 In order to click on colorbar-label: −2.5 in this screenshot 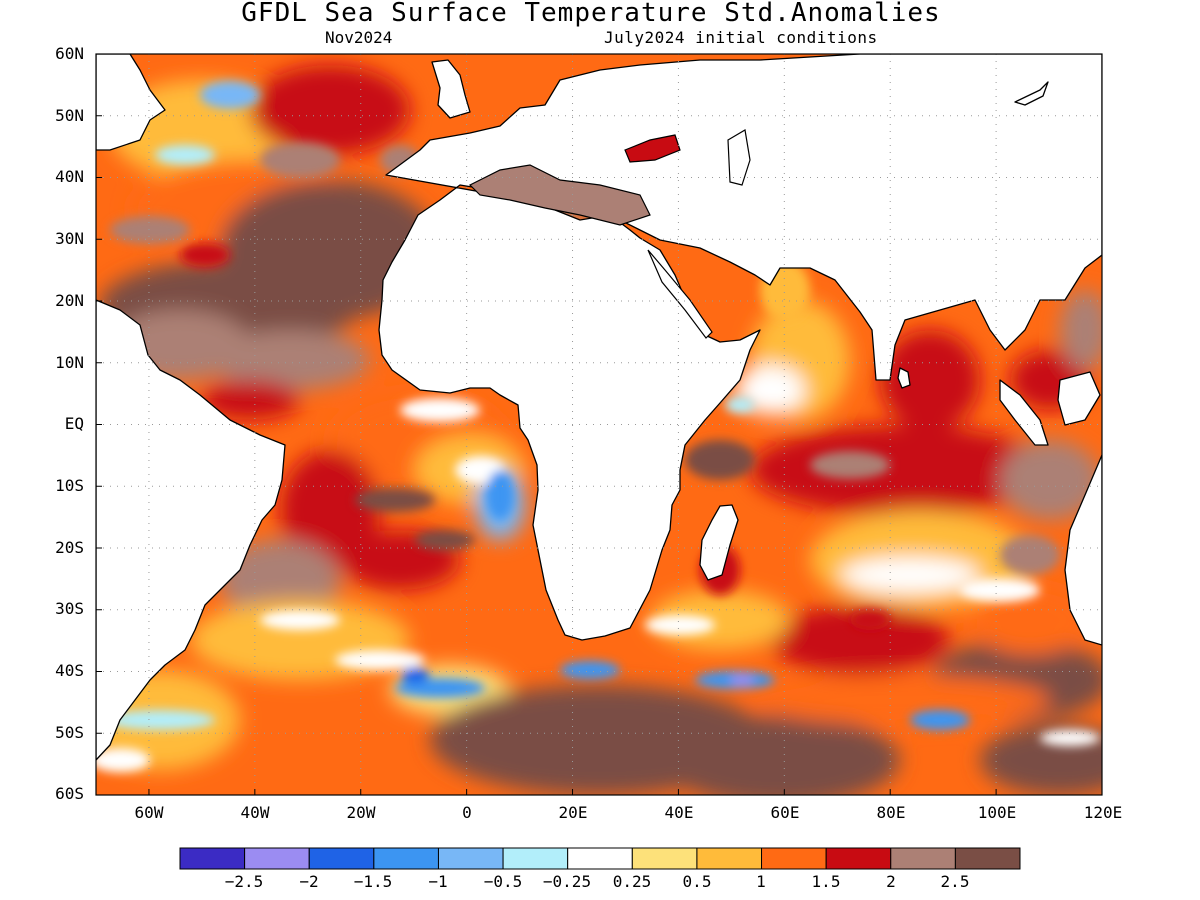, I will do `click(244, 881)`.